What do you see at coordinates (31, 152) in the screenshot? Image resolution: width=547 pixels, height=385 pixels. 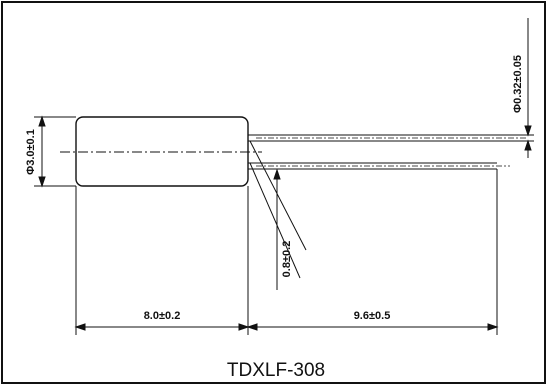 I see `body-diameter-label: Φ3.0±0.1` at bounding box center [31, 152].